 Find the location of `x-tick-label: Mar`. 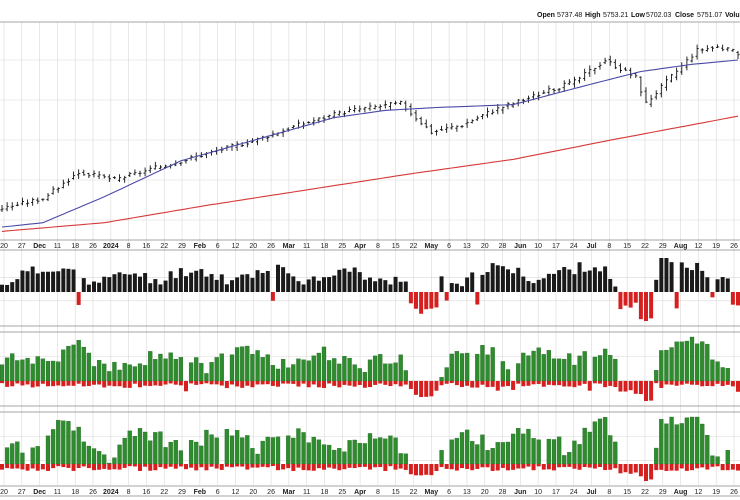

x-tick-label: Mar is located at coordinates (289, 492).